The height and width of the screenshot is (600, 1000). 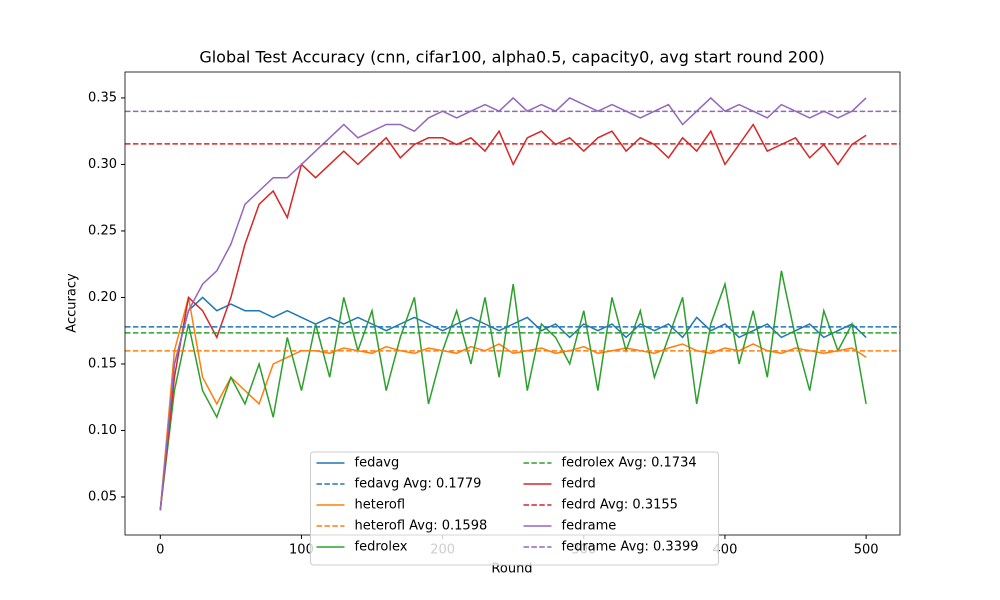 What do you see at coordinates (102, 496) in the screenshot?
I see `y-tick-label: 0.05` at bounding box center [102, 496].